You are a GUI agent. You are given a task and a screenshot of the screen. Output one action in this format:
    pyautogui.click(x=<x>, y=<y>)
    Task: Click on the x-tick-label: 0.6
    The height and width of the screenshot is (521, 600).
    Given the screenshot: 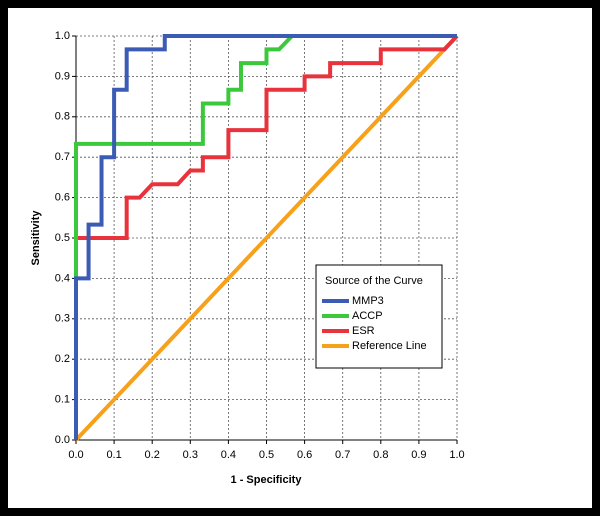 What is the action you would take?
    pyautogui.click(x=304, y=455)
    